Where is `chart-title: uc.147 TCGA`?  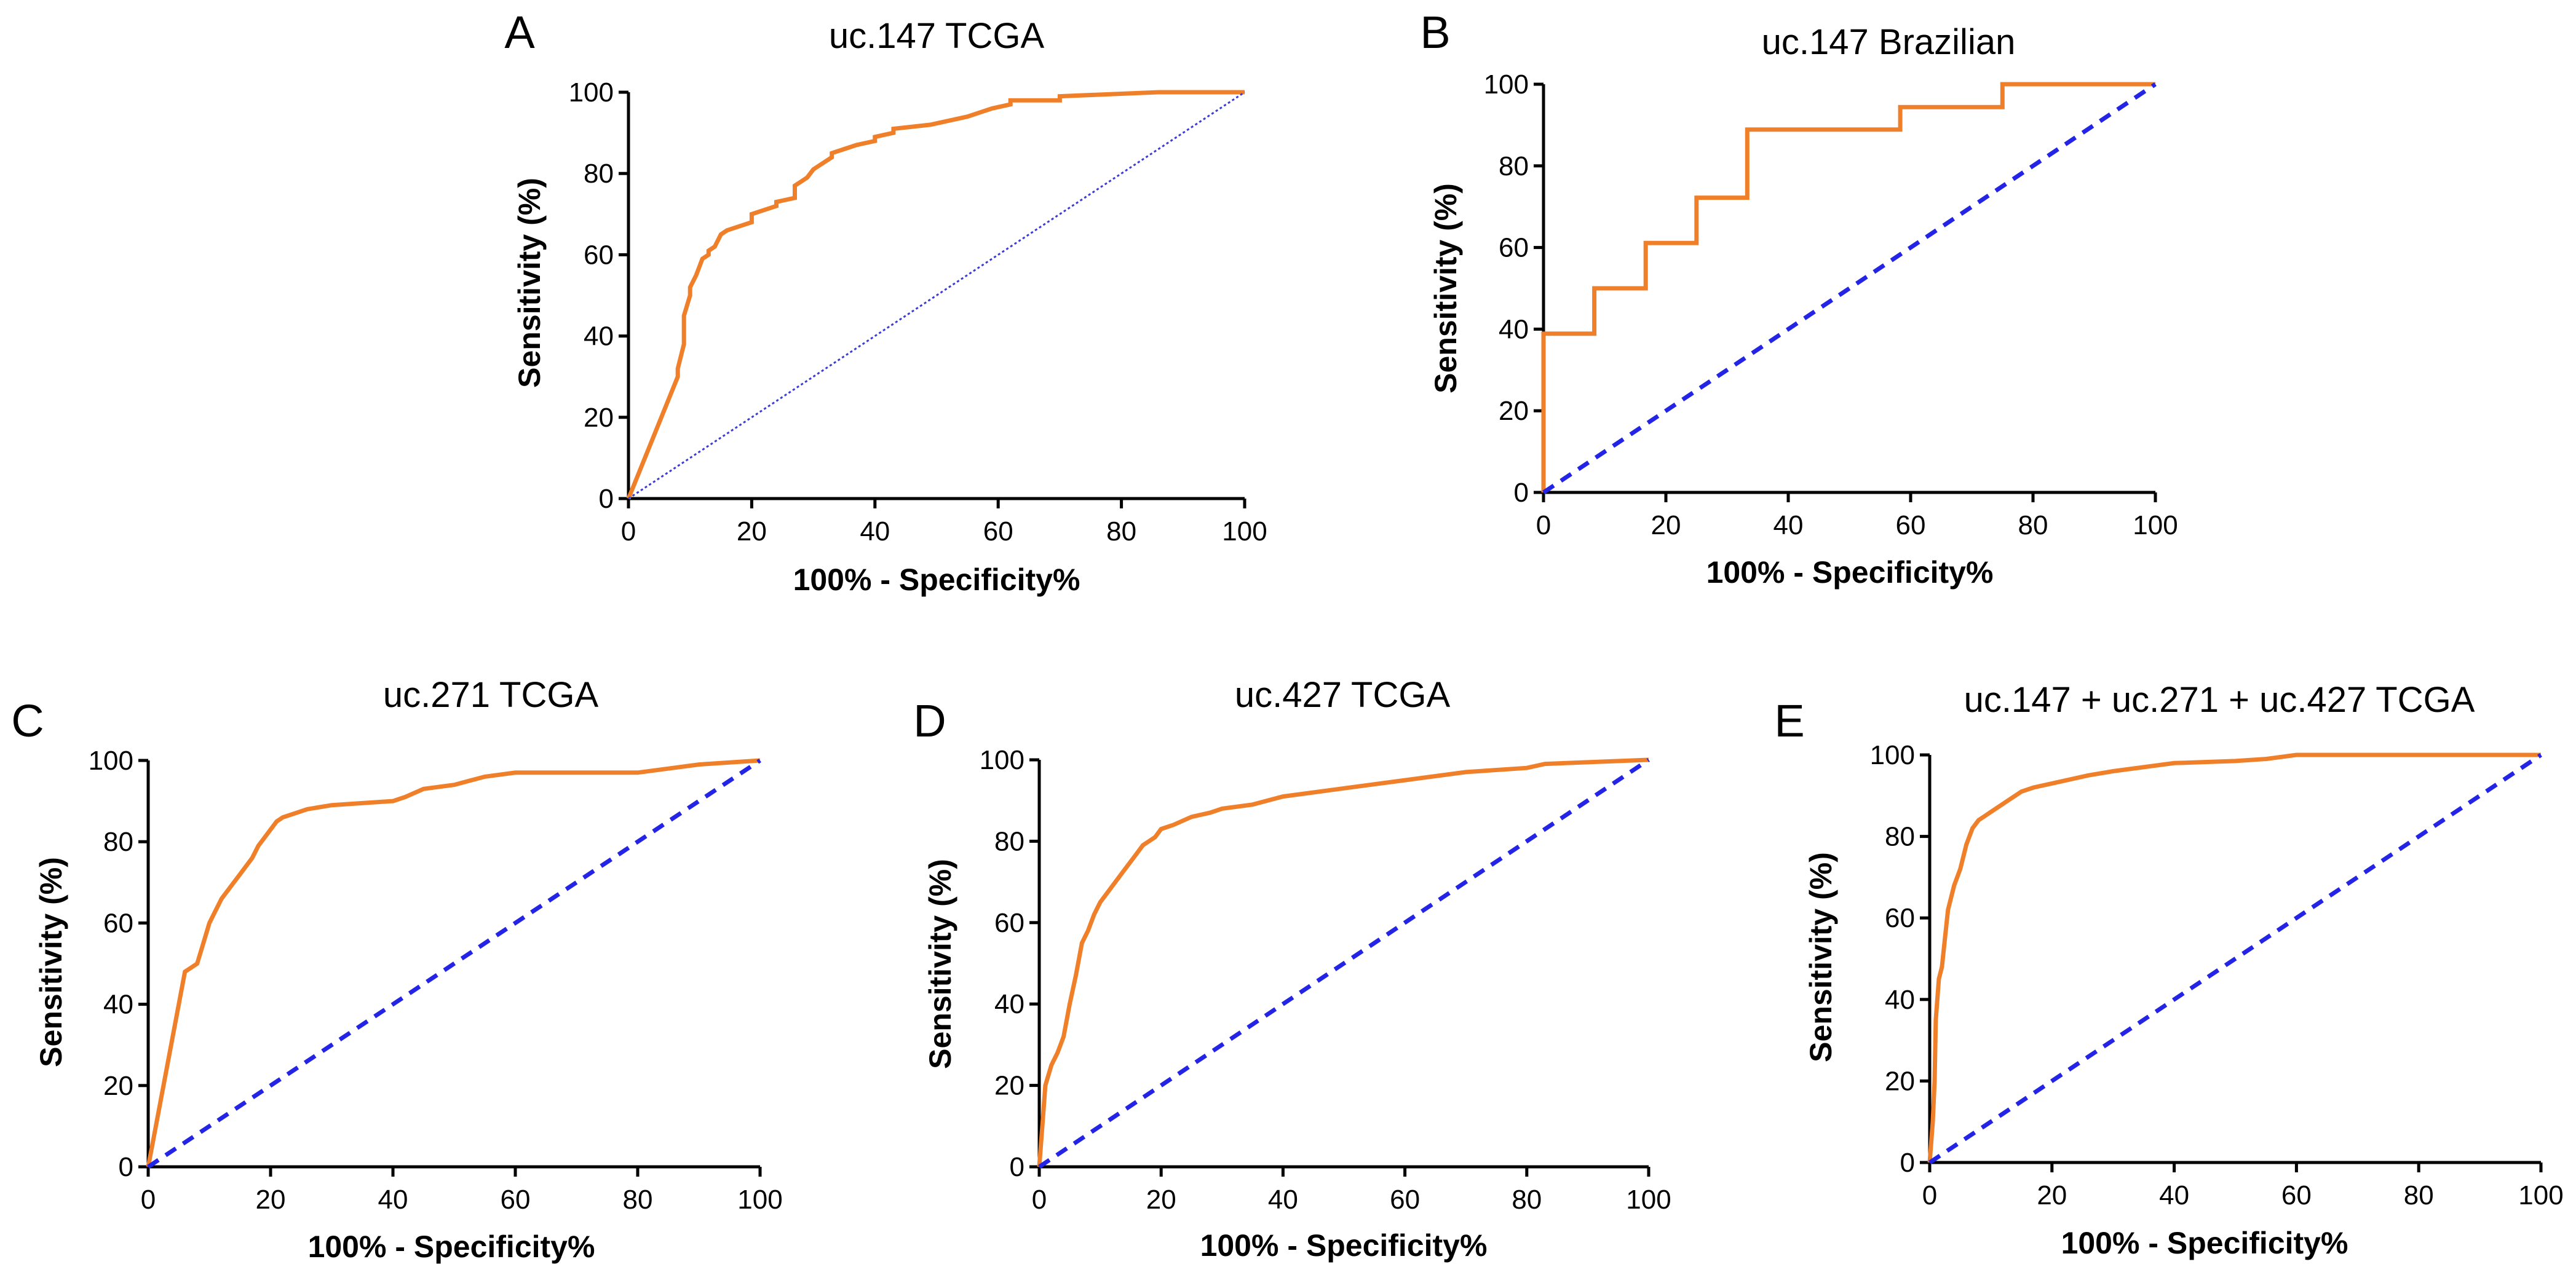
chart-title: uc.147 TCGA is located at coordinates (937, 36).